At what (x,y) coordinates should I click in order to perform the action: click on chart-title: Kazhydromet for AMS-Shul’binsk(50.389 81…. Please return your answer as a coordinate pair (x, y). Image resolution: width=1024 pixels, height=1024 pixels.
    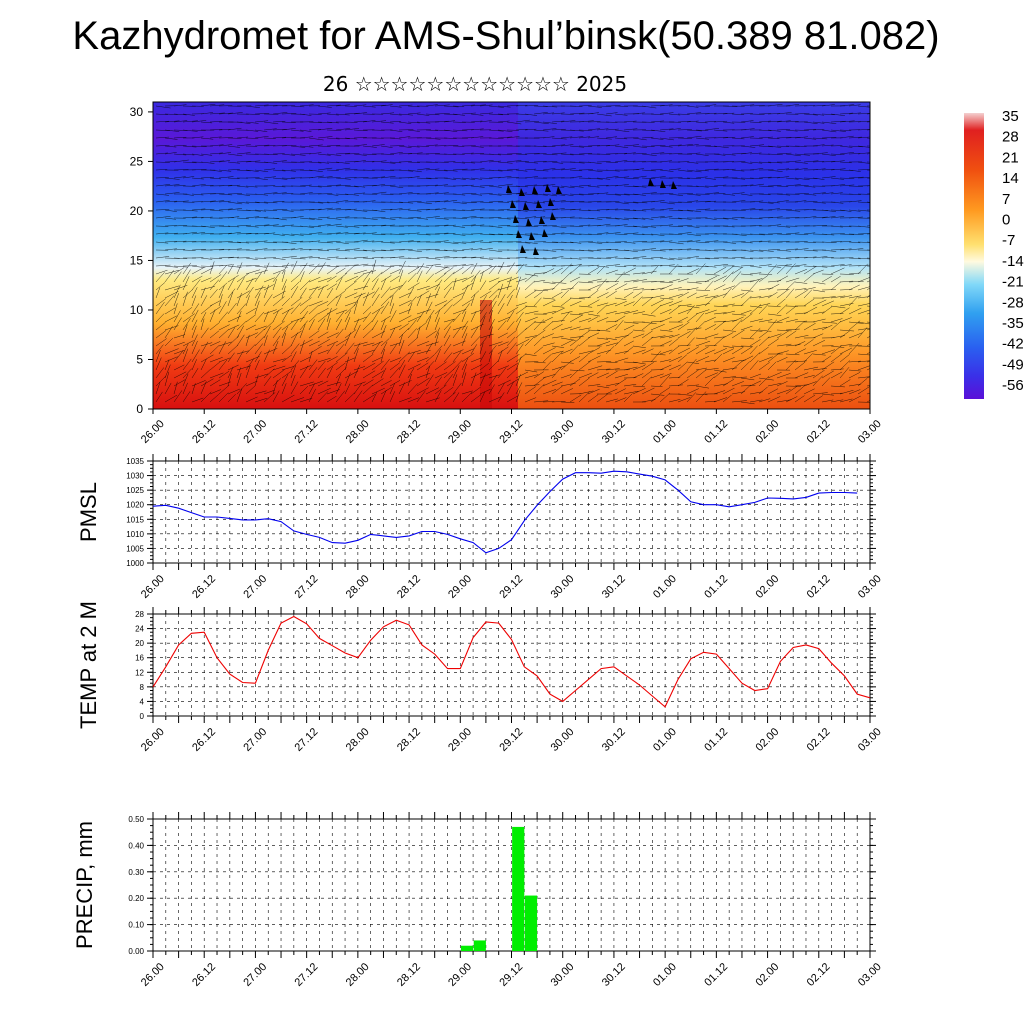
    Looking at the image, I should click on (506, 36).